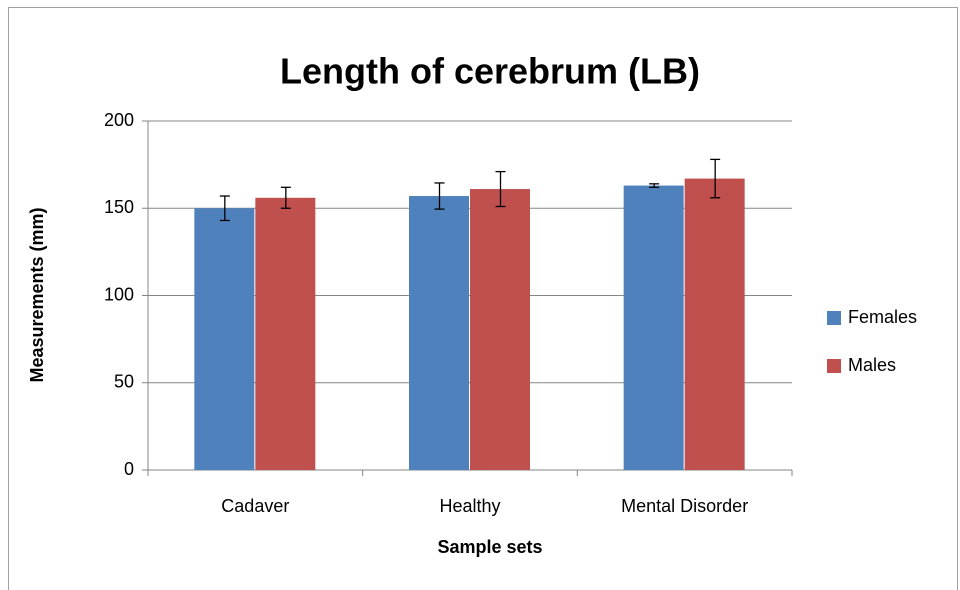 The image size is (960, 590). What do you see at coordinates (119, 207) in the screenshot?
I see `y-tick-label: 150` at bounding box center [119, 207].